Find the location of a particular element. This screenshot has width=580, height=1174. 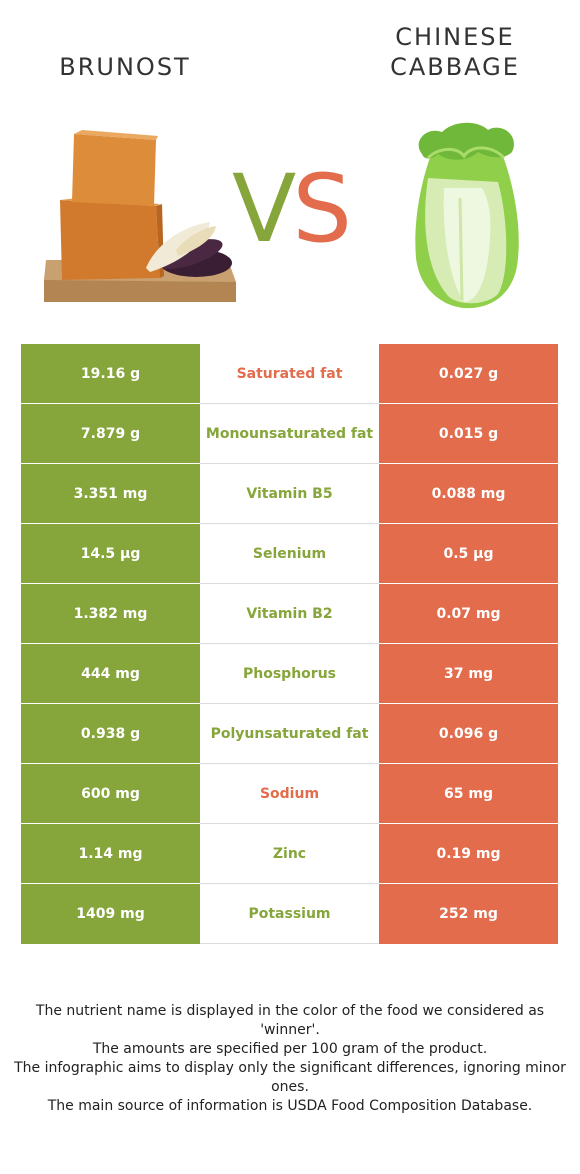

table-row: 0.938 g Polyunsaturated fat 0.096 g is located at coordinates (289, 734).